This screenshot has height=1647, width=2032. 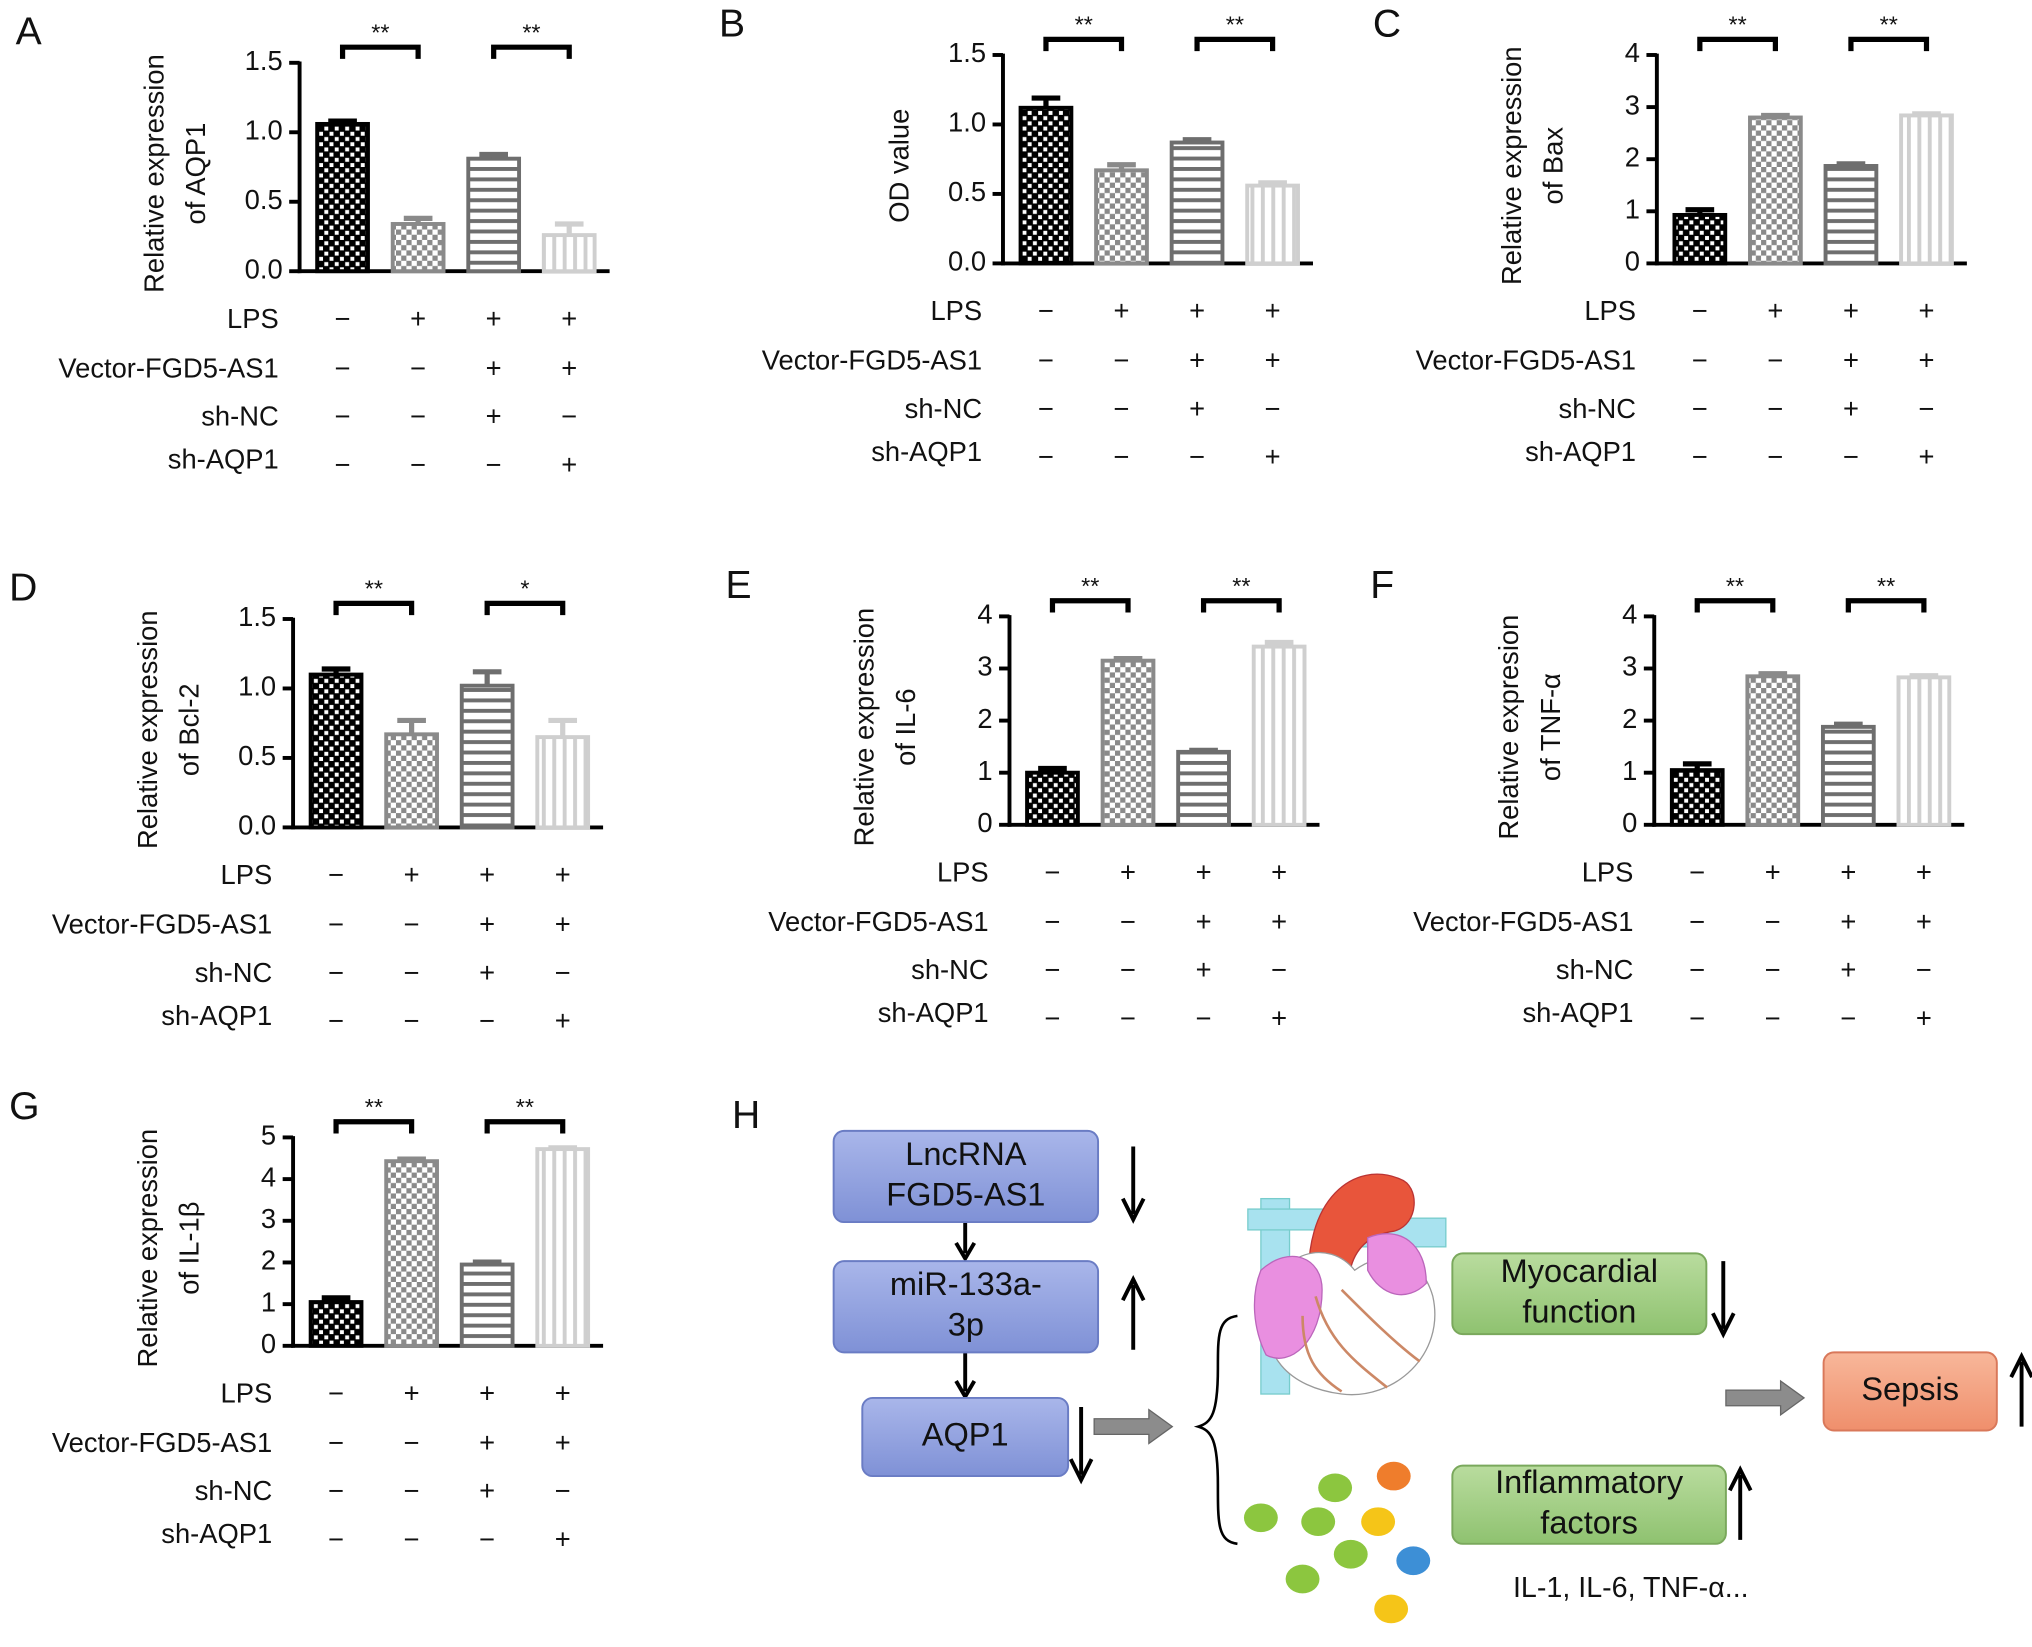 What do you see at coordinates (967, 122) in the screenshot?
I see `y-tick-label: 1.0` at bounding box center [967, 122].